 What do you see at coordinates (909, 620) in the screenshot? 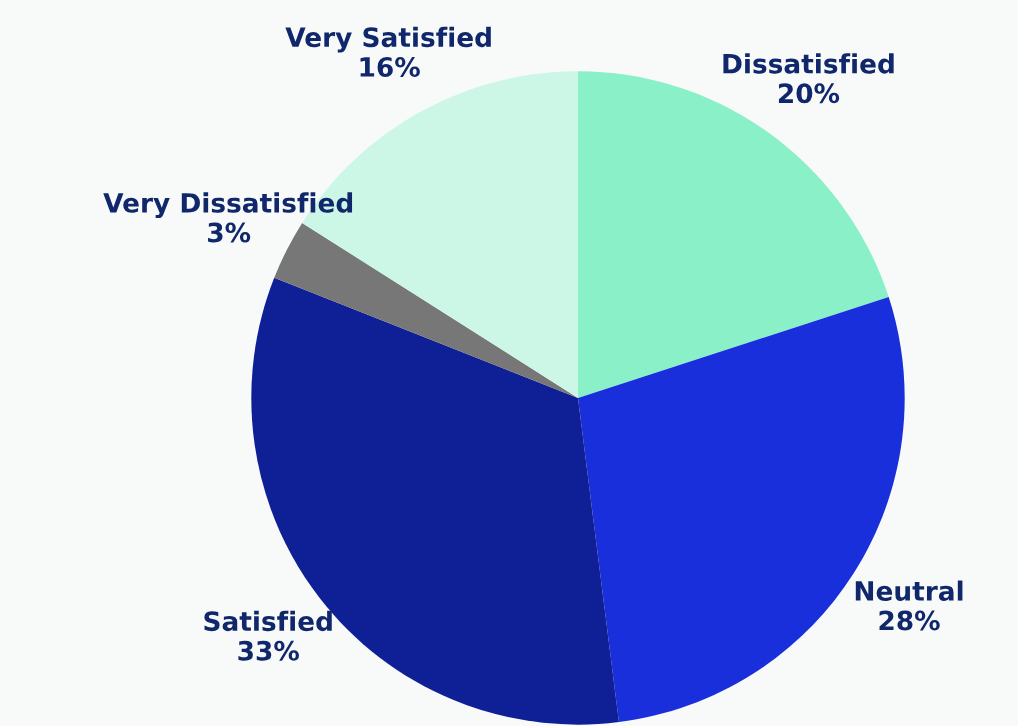
I see `data-label: 28%` at bounding box center [909, 620].